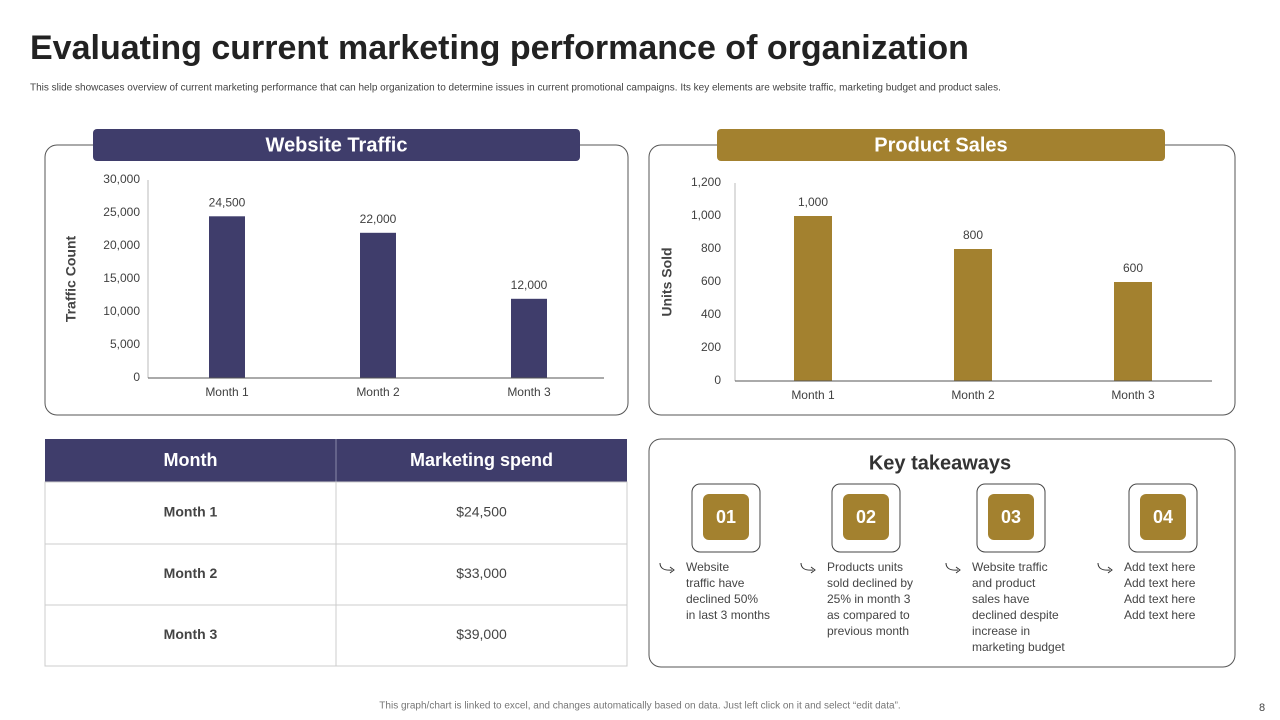 This screenshot has height=720, width=1280. I want to click on badge-number: 02, so click(866, 517).